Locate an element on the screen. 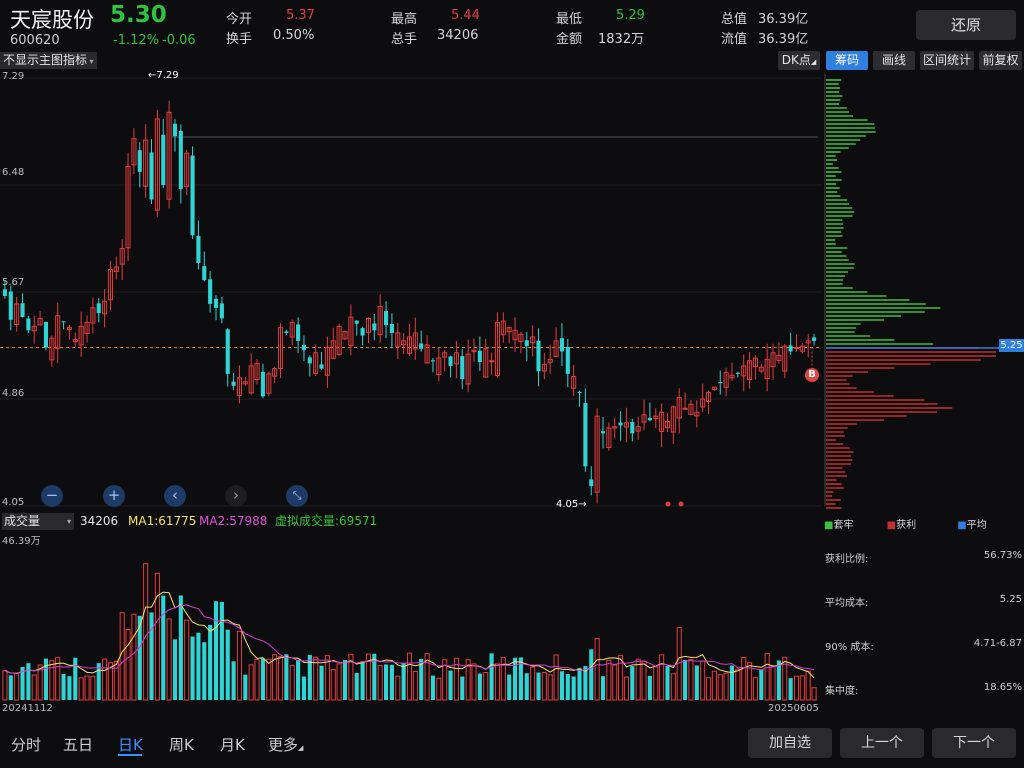 The width and height of the screenshot is (1024, 768). tab-five-day: 五日 is located at coordinates (78, 745).